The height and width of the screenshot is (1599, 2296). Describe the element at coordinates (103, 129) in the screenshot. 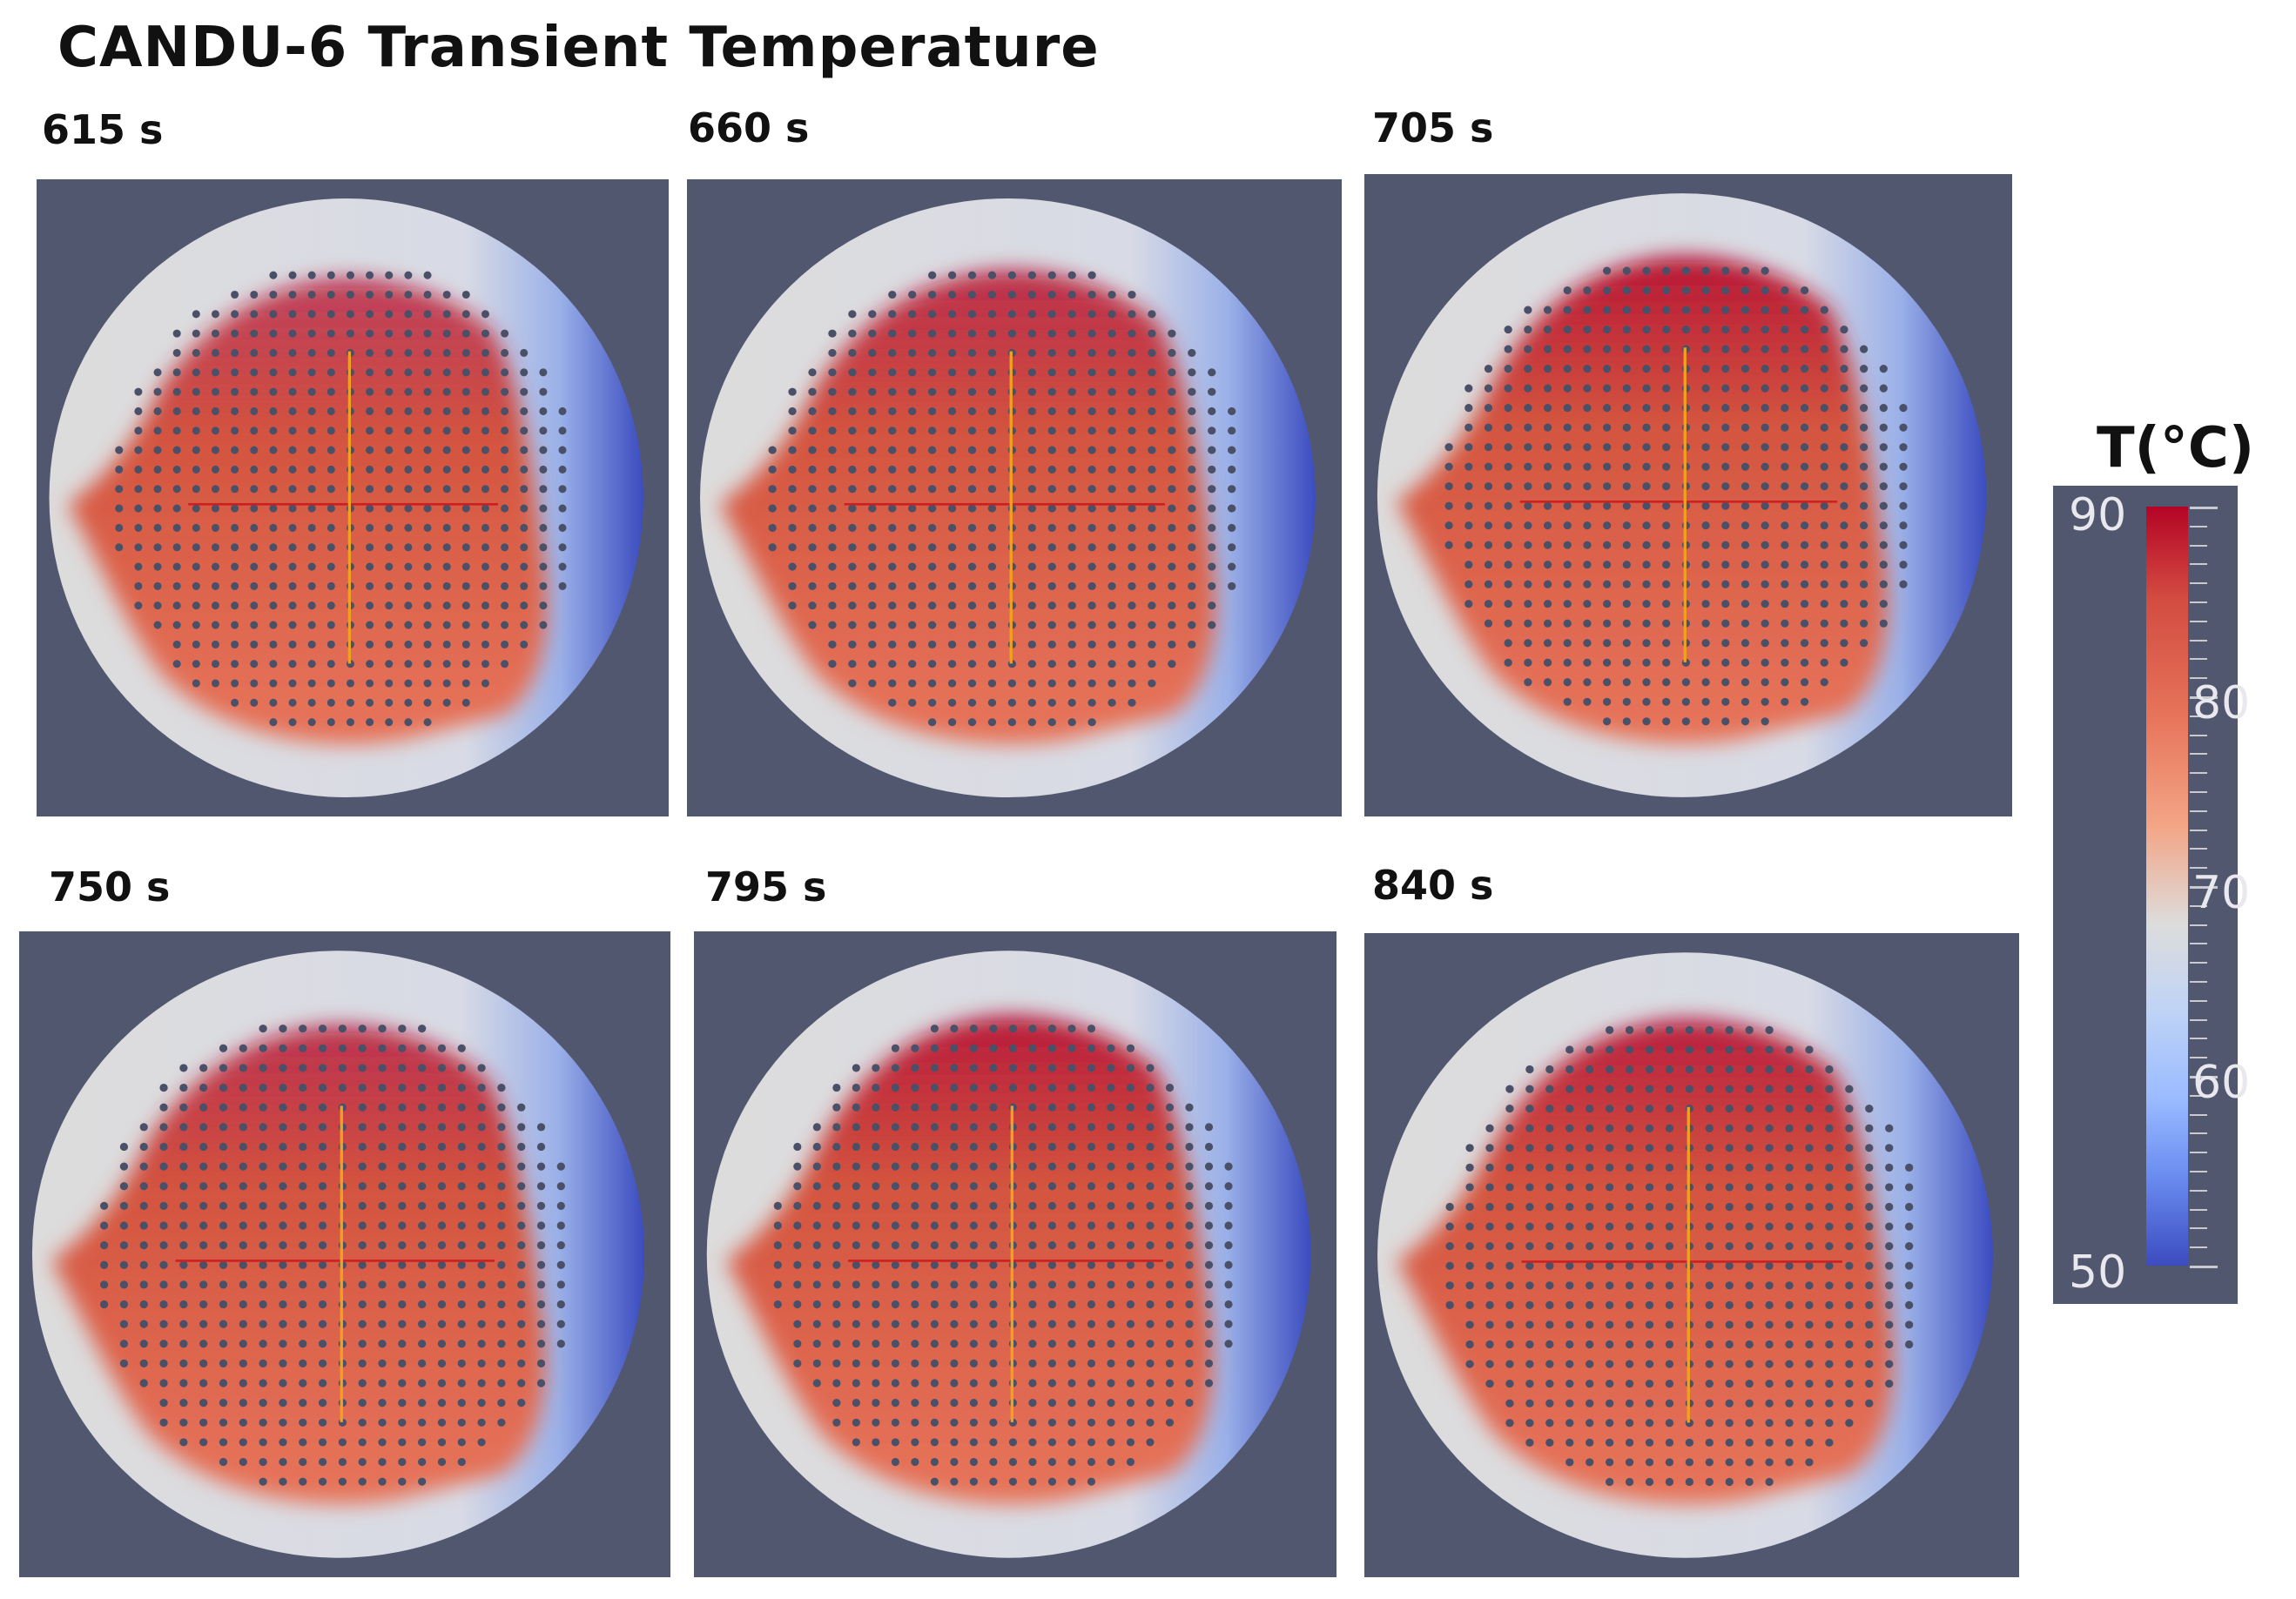

I see `time-label-615: 615 s` at that location.